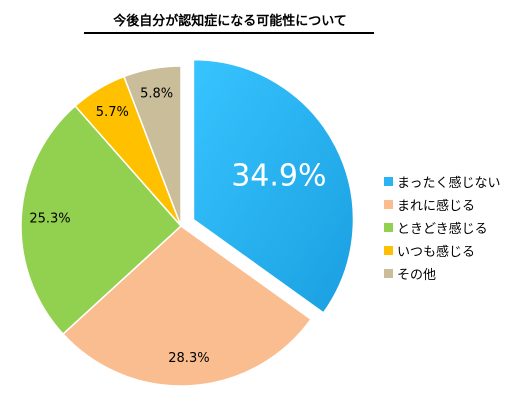 This screenshot has width=520, height=412. Describe the element at coordinates (388, 227) in the screenshot. I see `legend-swatch-tokidoki` at that location.